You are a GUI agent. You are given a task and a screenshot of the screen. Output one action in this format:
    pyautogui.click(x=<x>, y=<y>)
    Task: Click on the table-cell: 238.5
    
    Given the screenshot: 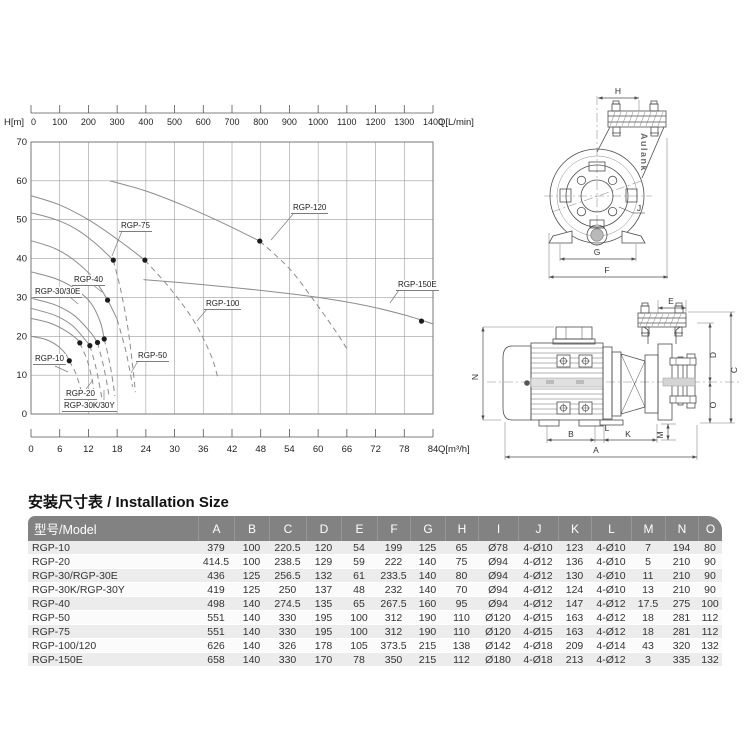 What is the action you would take?
    pyautogui.click(x=287, y=562)
    